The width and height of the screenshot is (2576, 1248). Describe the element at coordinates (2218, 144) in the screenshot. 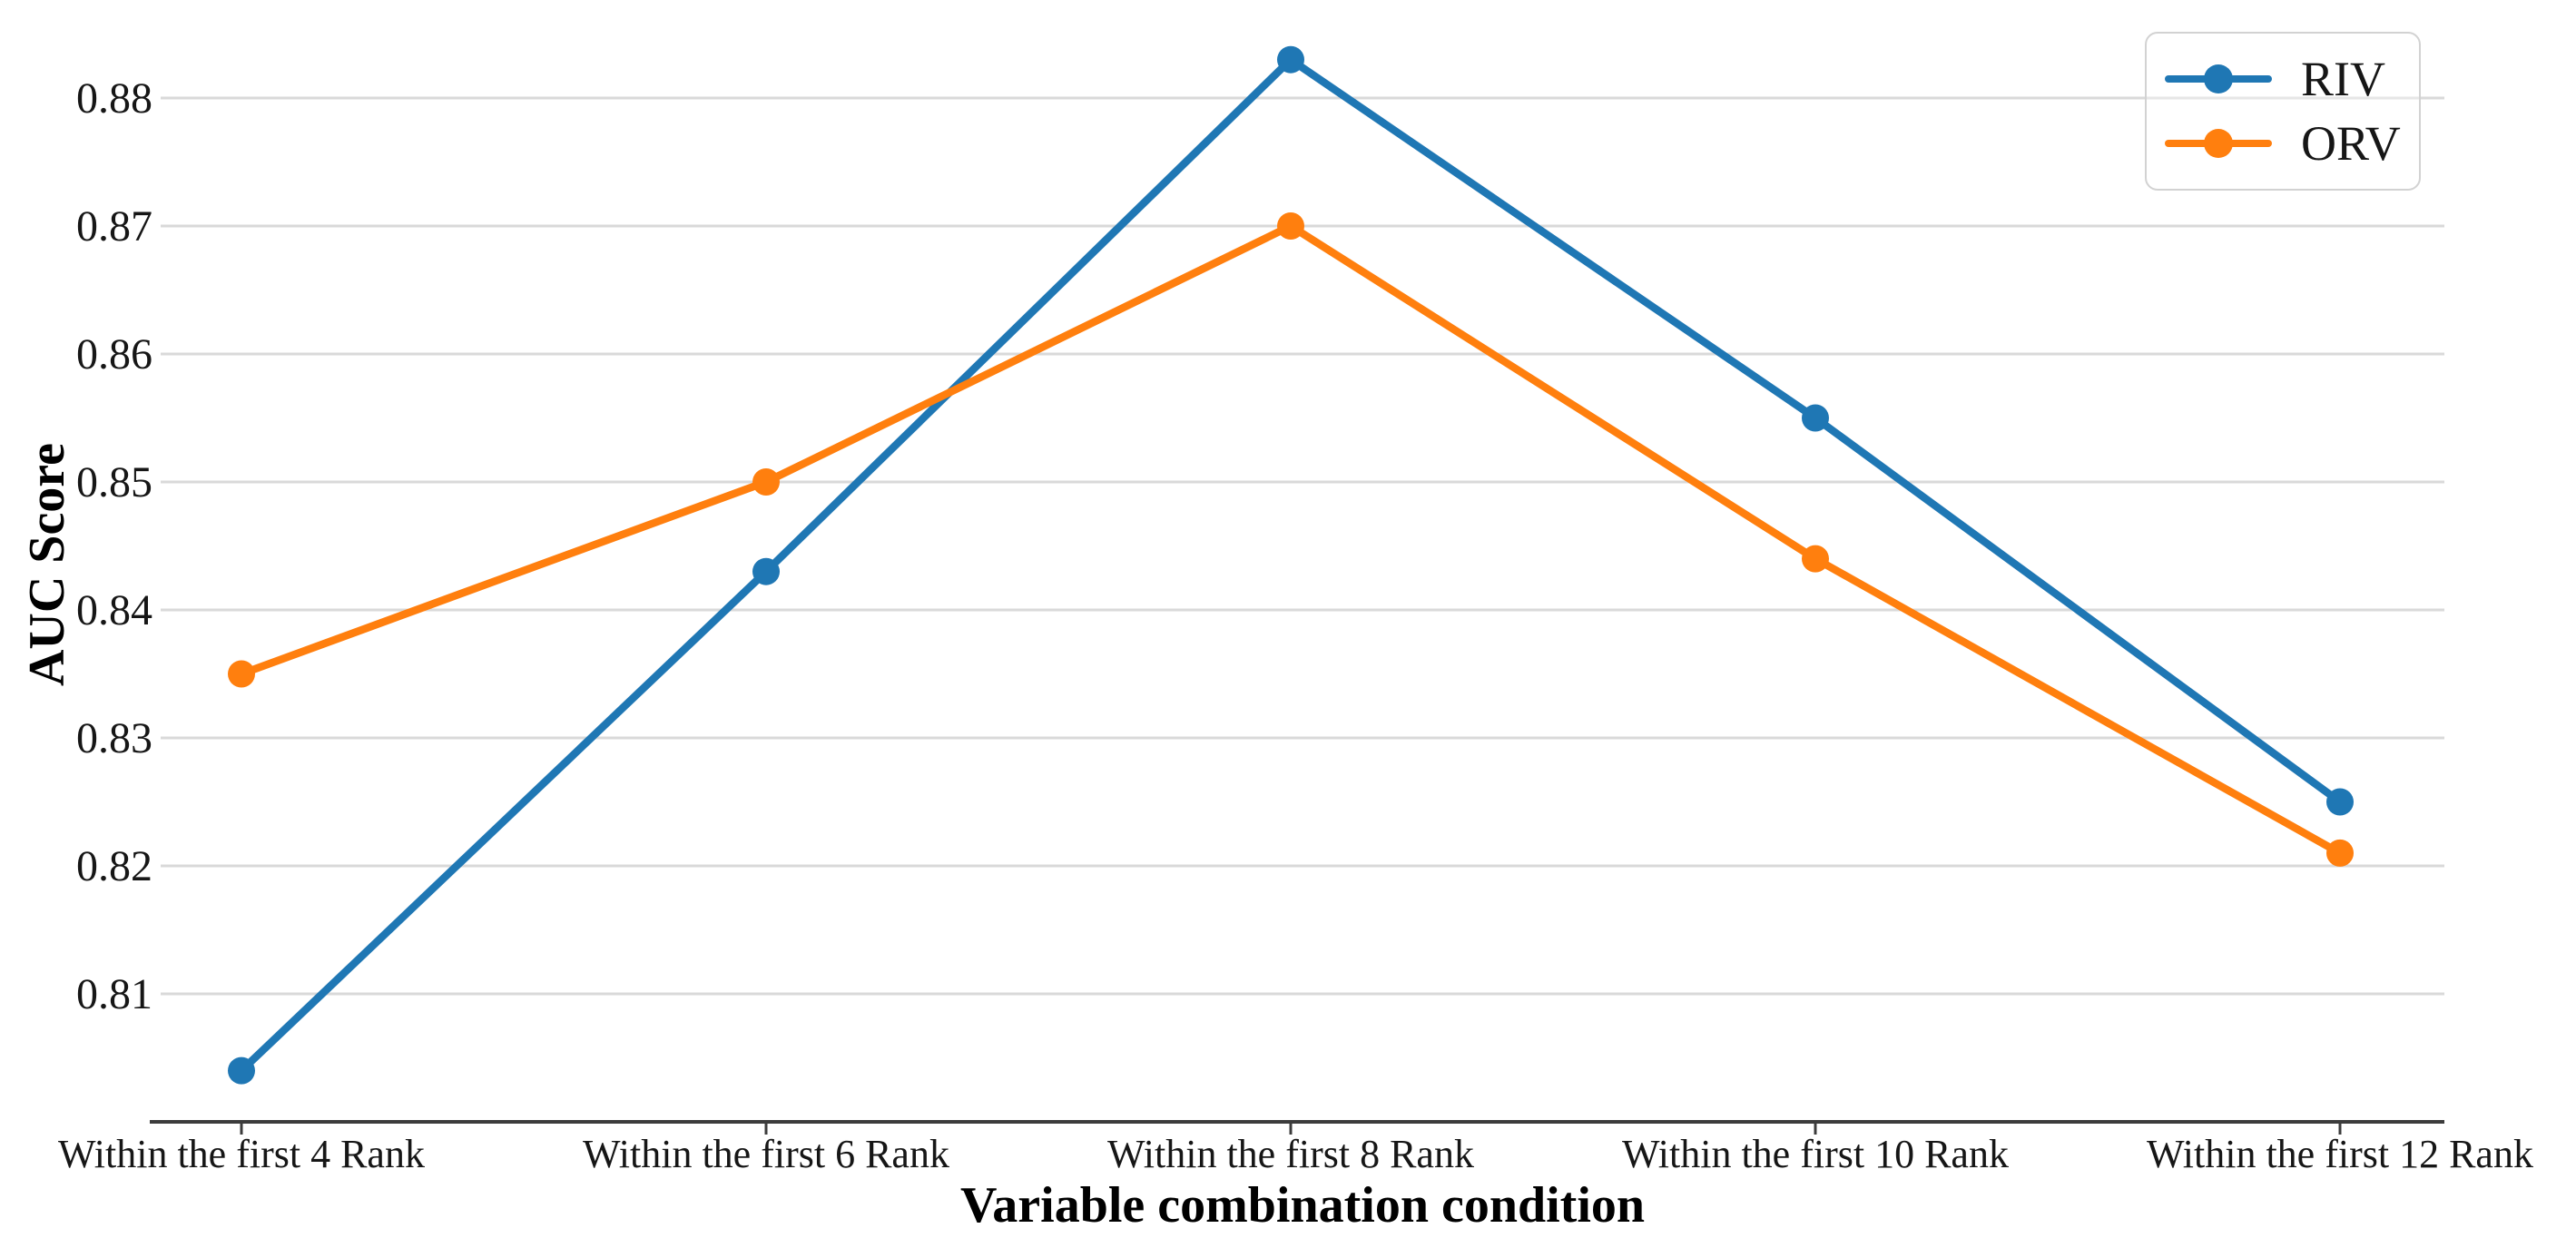

I see `orv-line-marker-sample` at that location.